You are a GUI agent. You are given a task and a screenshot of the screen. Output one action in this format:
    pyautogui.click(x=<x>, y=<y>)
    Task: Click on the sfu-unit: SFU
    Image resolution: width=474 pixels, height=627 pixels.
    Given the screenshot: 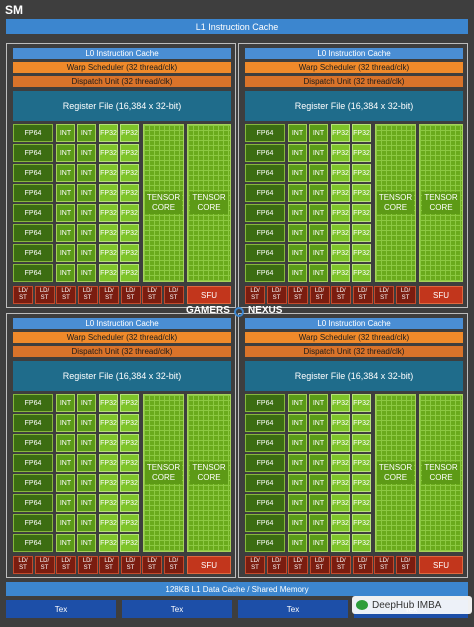 What is the action you would take?
    pyautogui.click(x=209, y=565)
    